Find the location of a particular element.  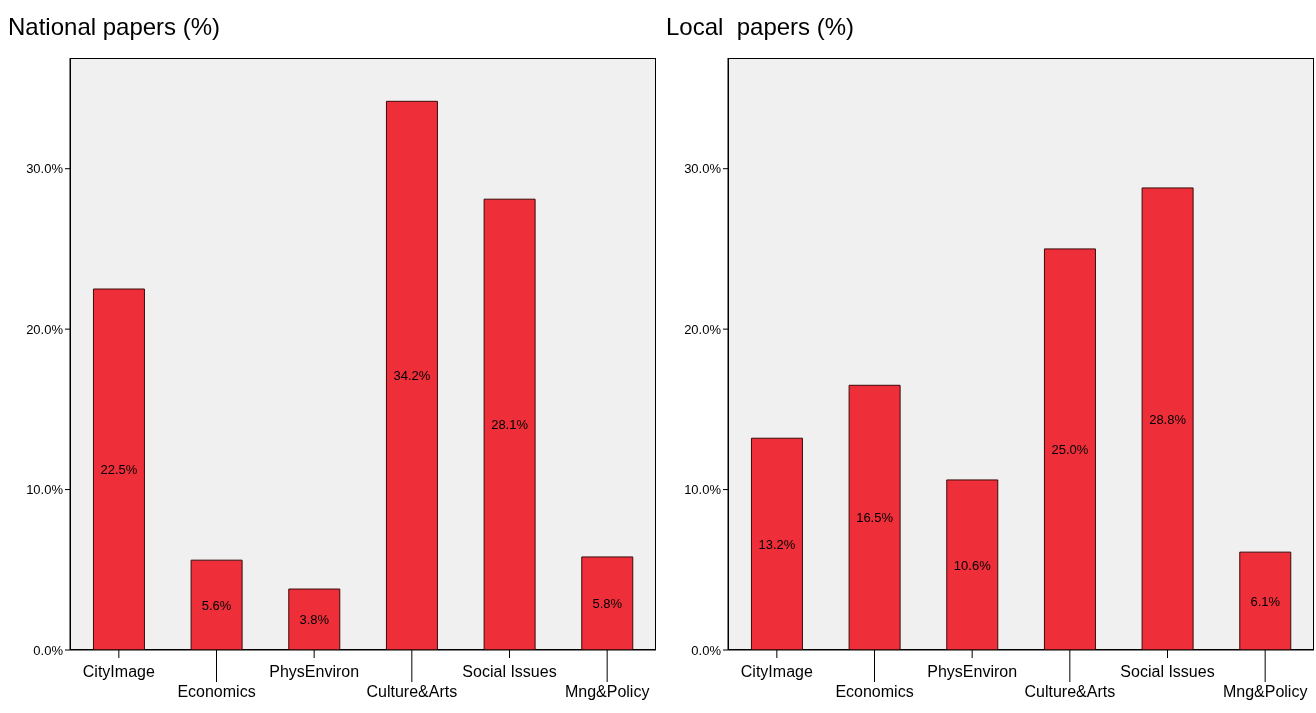

data-label: 28.1% is located at coordinates (510, 425).